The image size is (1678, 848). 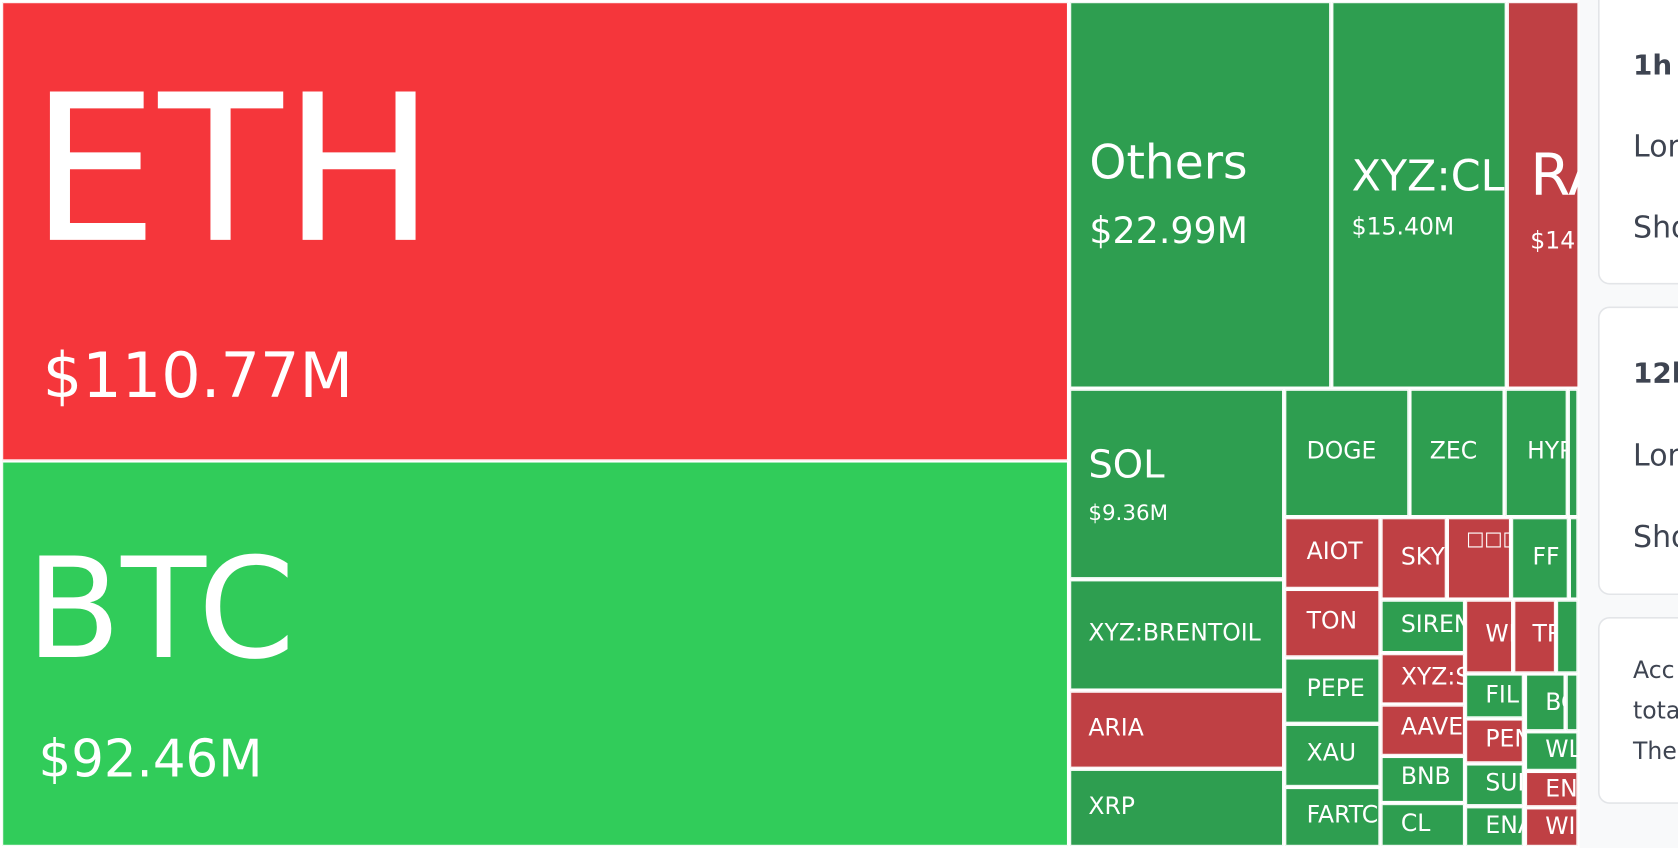 I want to click on tile: XYZ:BRENTOIL, so click(x=1177, y=635).